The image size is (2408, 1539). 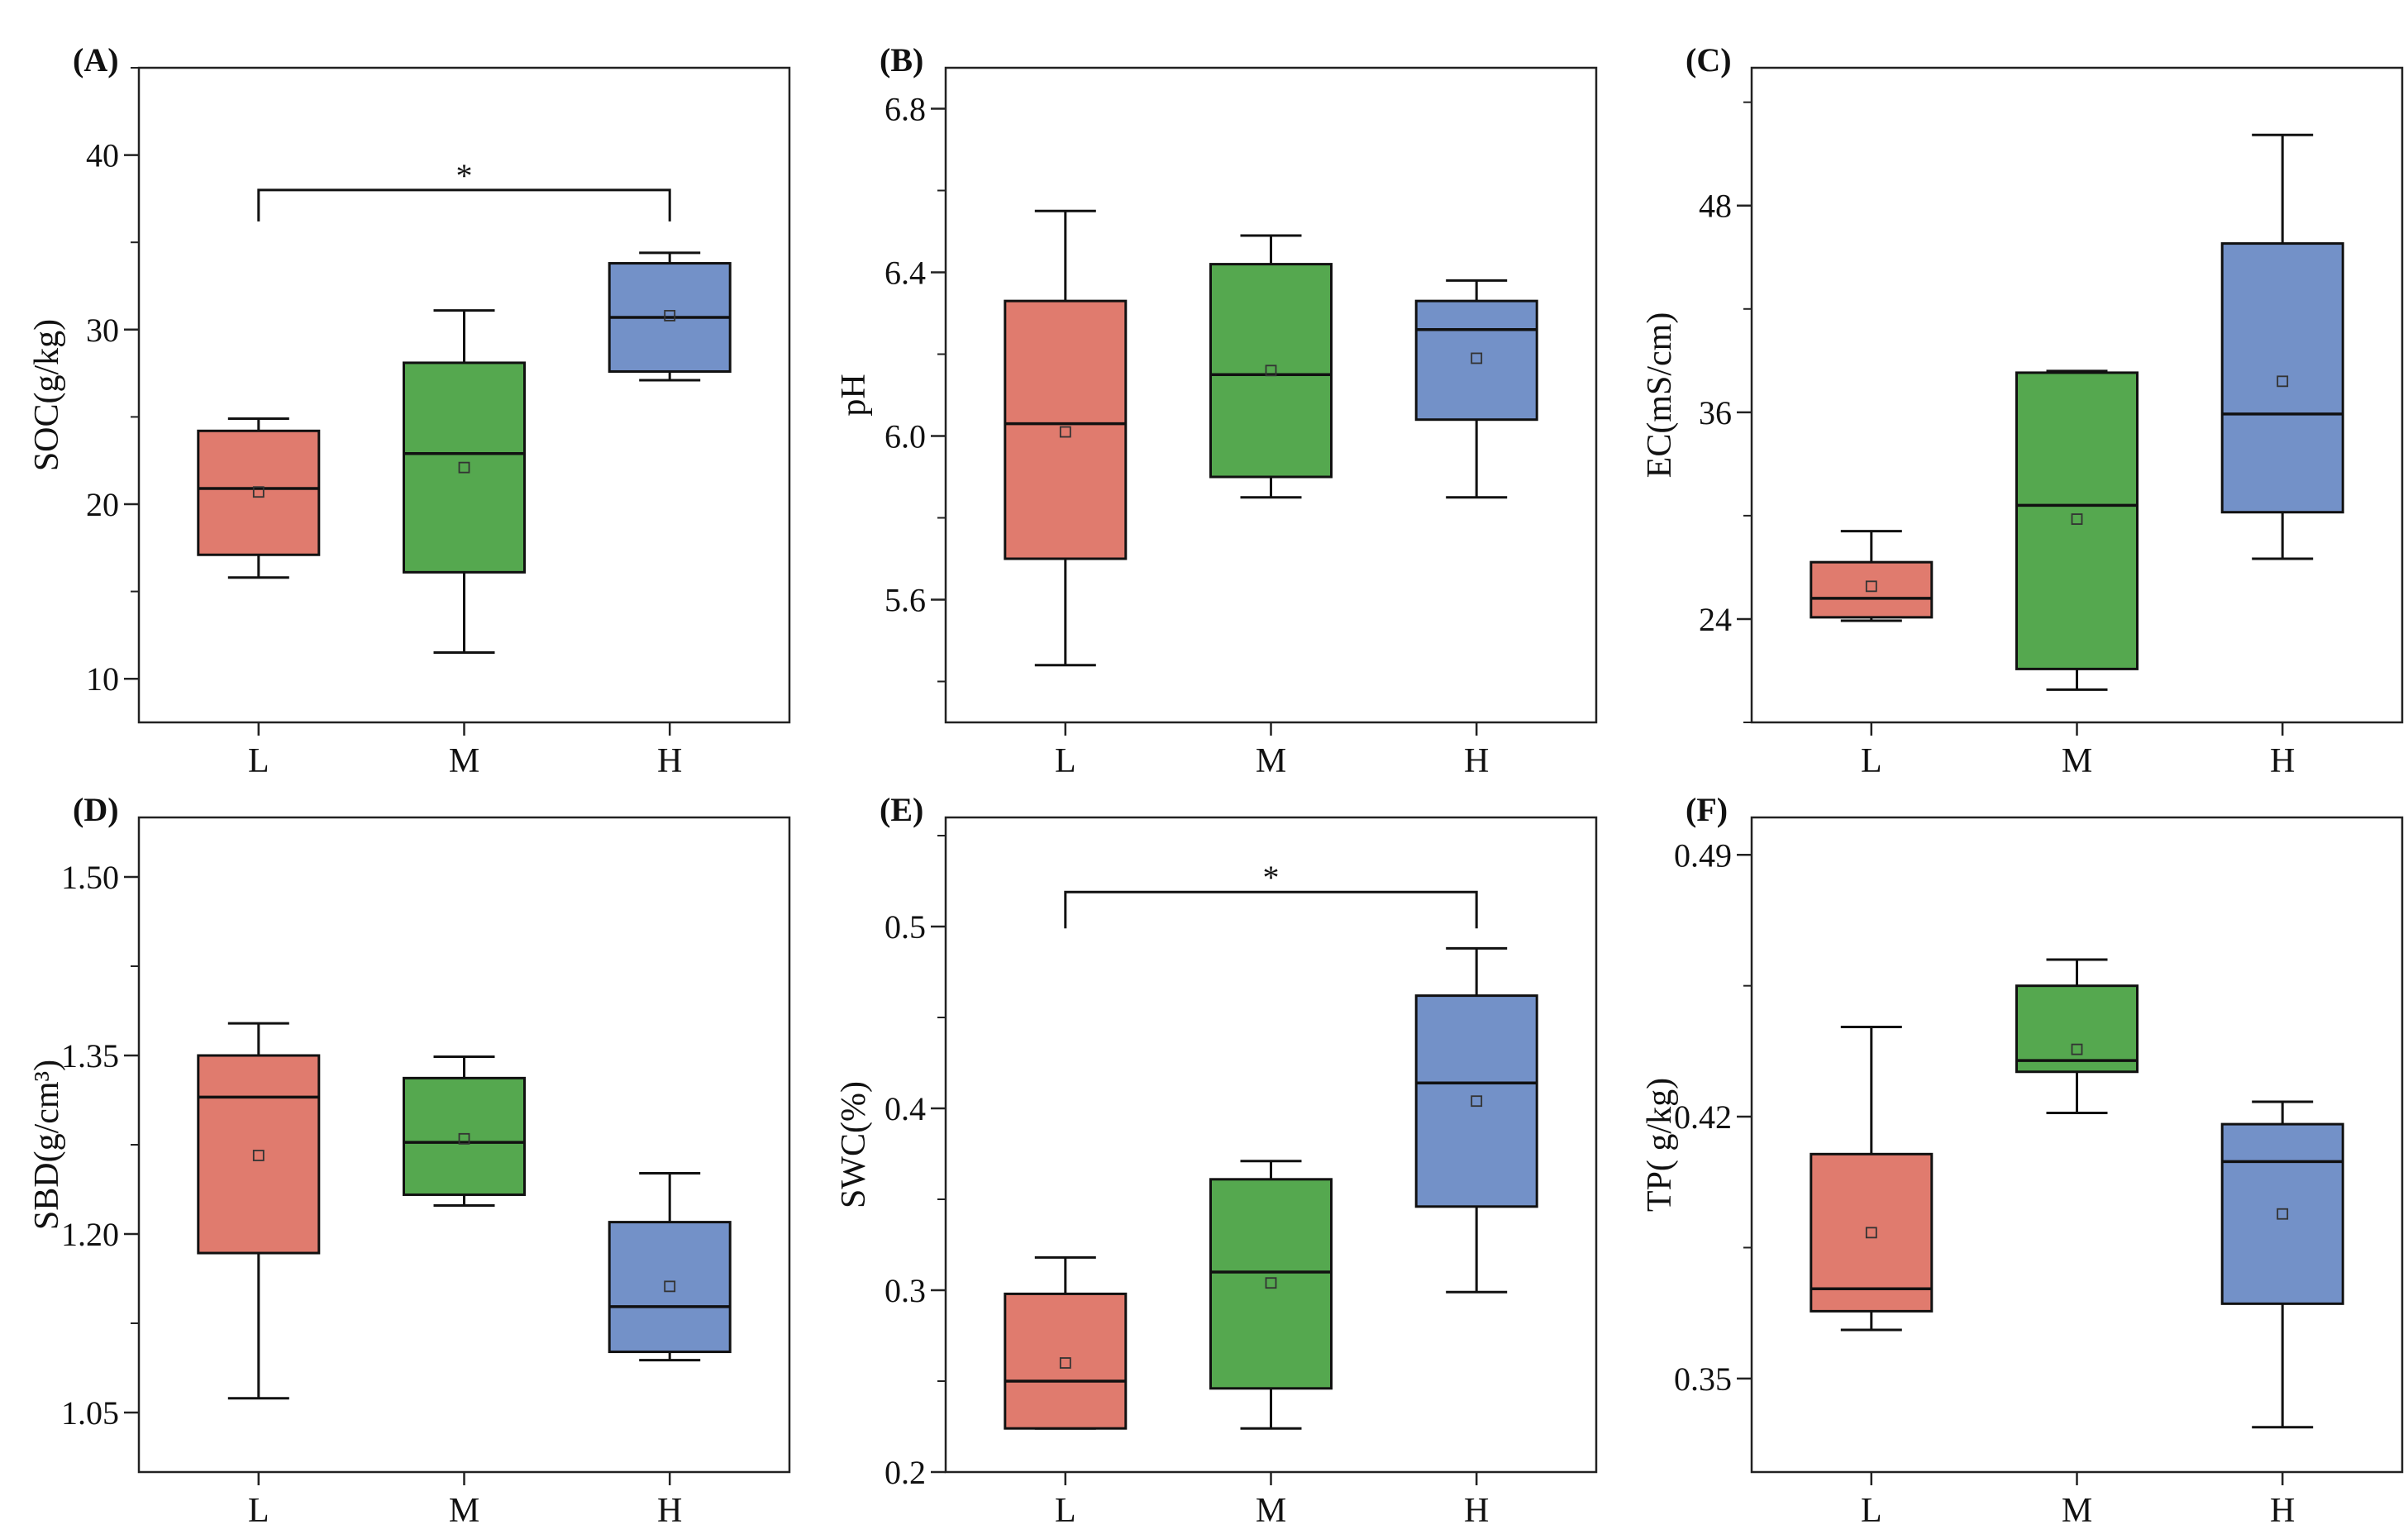 I want to click on y-tick-label: 40, so click(x=102, y=155).